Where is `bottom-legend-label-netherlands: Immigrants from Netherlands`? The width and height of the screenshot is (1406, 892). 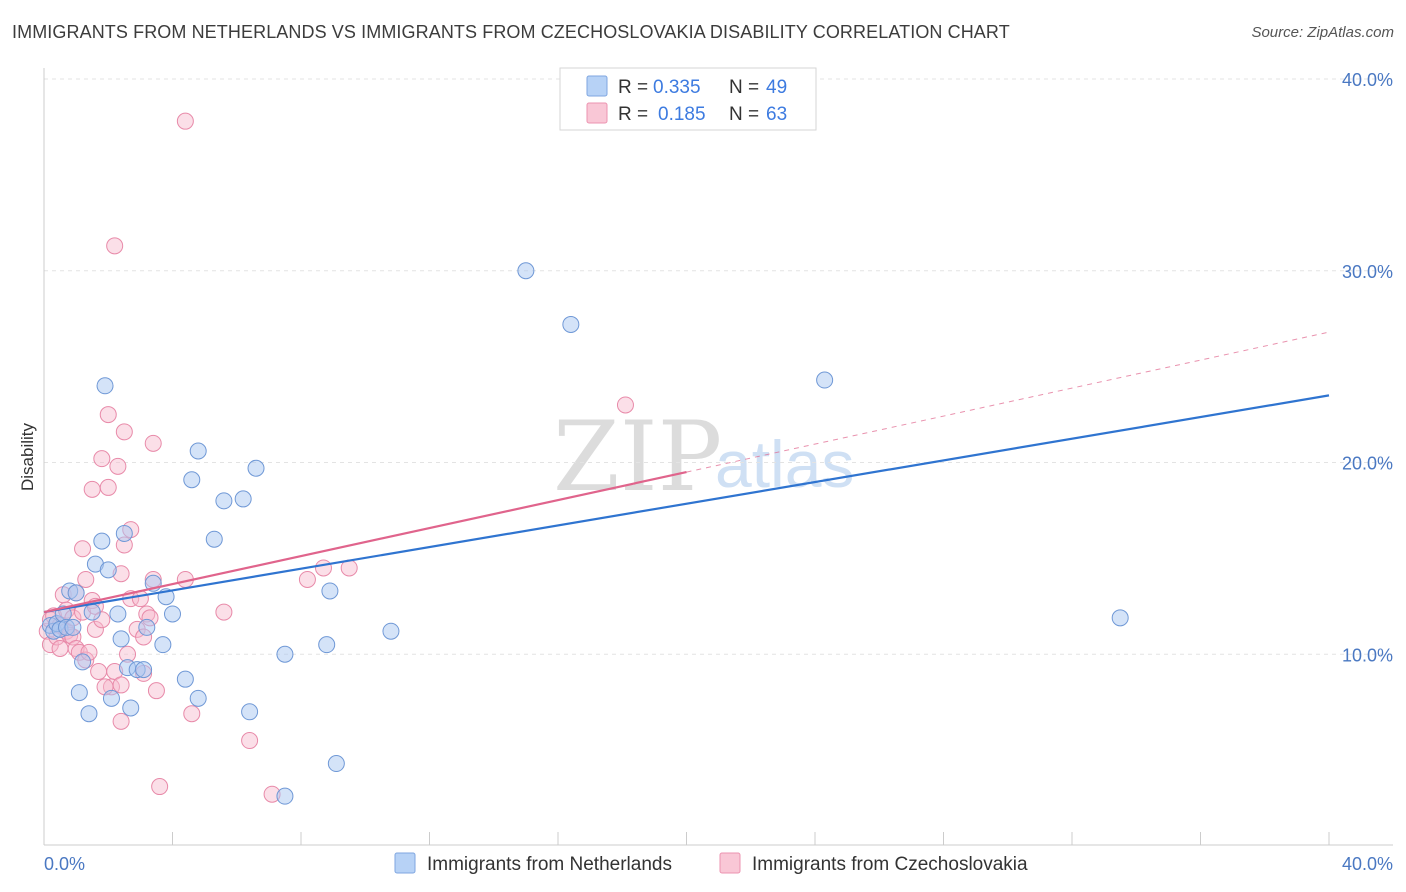
bottom-legend-label-netherlands: Immigrants from Netherlands is located at coordinates (549, 864).